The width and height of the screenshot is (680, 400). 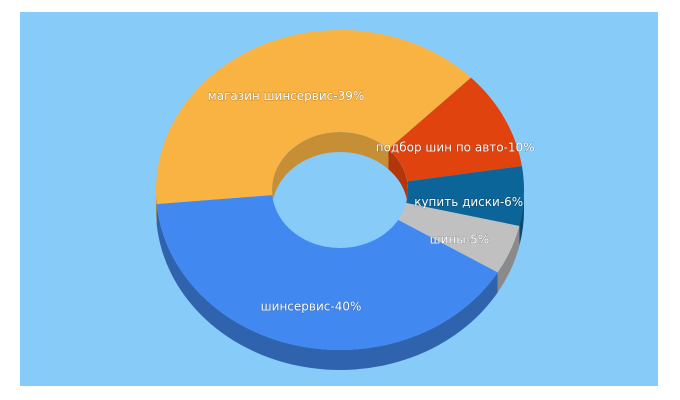 I want to click on slice-label: шинсервис-40%, so click(x=311, y=307).